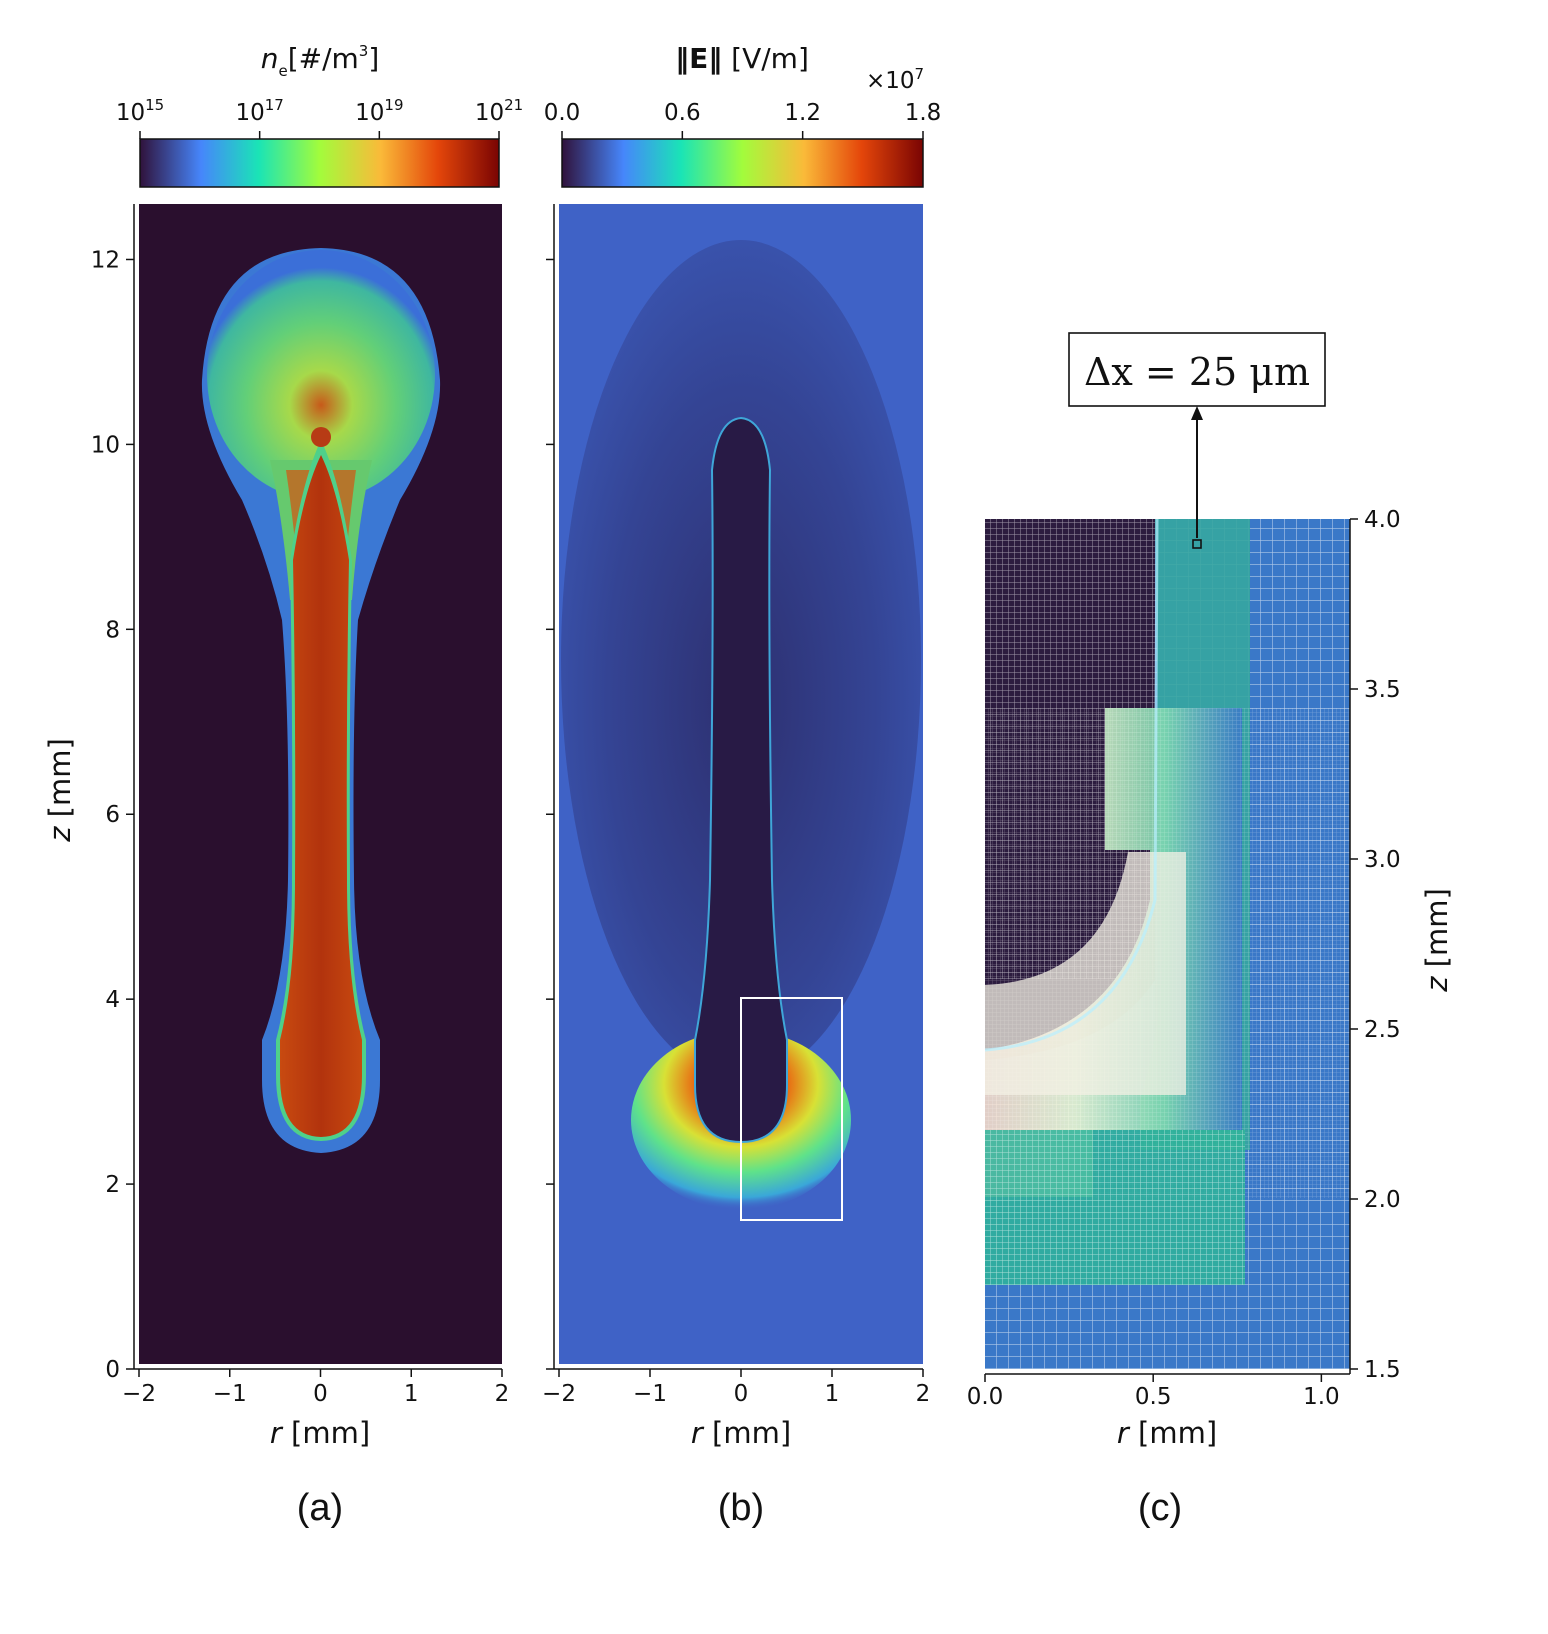 The image size is (1548, 1634). I want to click on axis-a-xtick-label: −1, so click(230, 1394).